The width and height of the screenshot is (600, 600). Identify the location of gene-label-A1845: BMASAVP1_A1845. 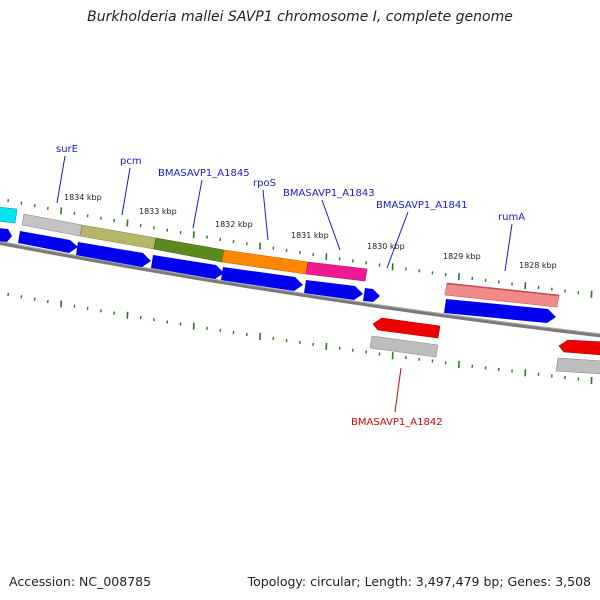
(204, 173).